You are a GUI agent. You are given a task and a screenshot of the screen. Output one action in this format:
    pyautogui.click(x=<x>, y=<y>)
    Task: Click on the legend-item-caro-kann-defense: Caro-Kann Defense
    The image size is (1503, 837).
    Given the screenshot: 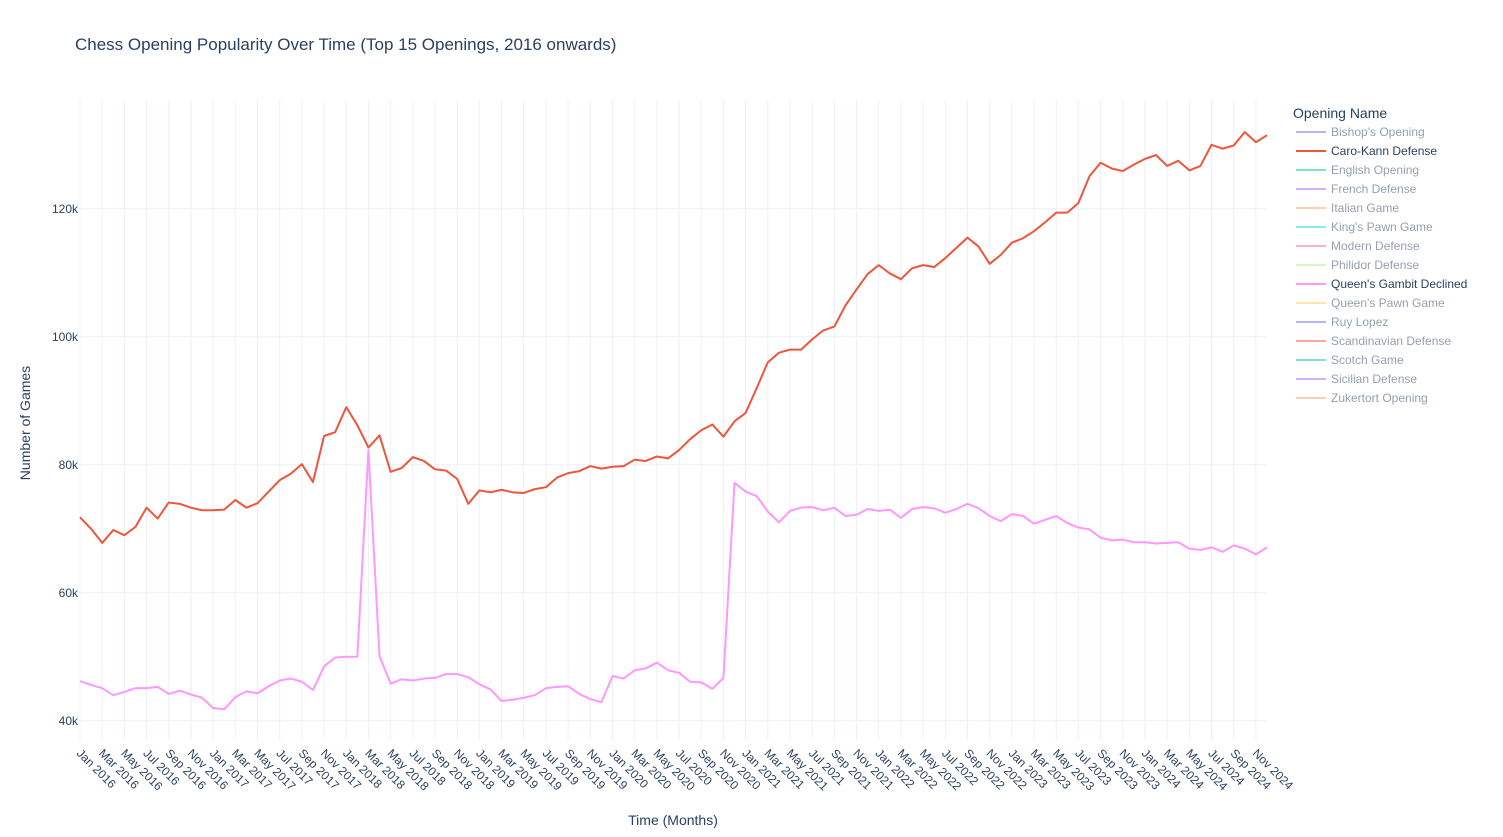 What is the action you would take?
    pyautogui.click(x=1366, y=151)
    